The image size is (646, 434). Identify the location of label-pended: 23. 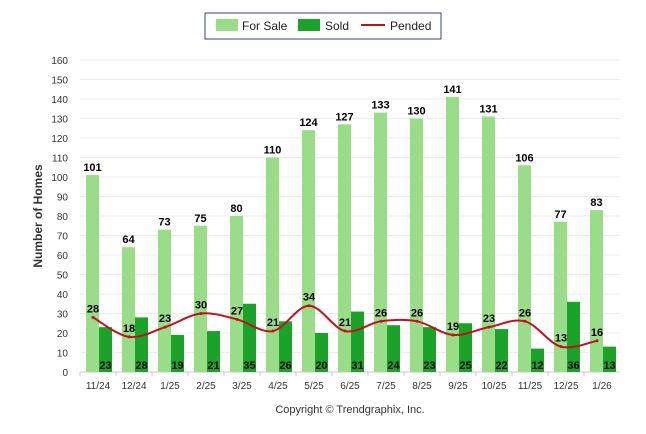
(165, 319).